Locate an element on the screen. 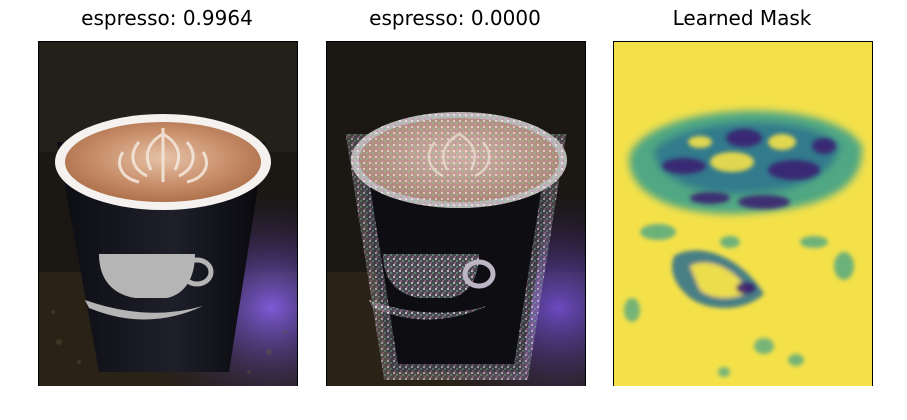 The height and width of the screenshot is (420, 907). panel-mask-title: Learned Mask is located at coordinates (742, 18).